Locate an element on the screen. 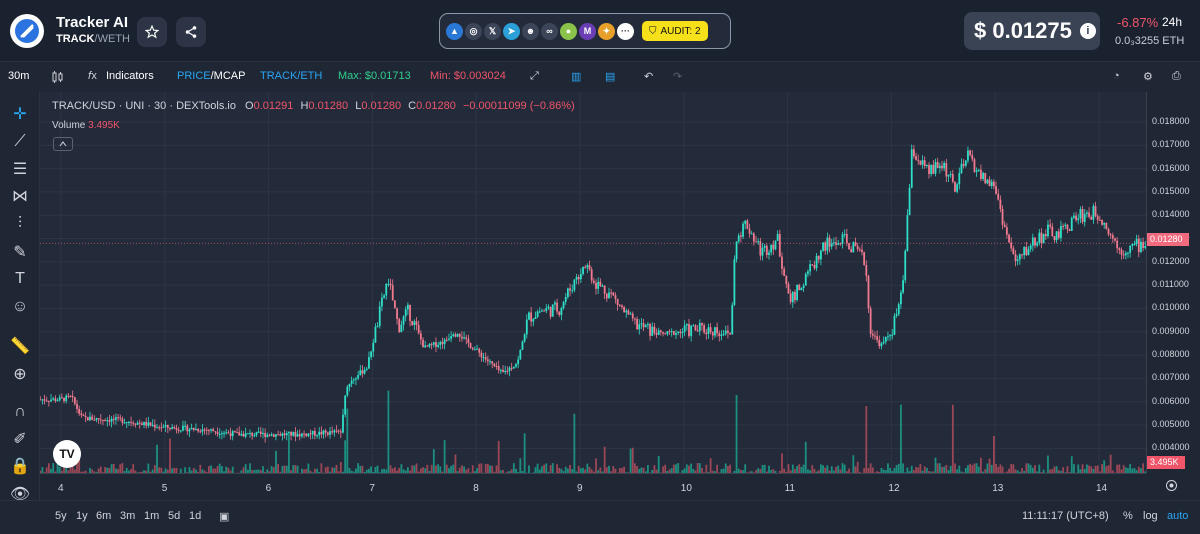  time-axis: 4 5 6 7 8 9 10 11 12 13 14 is located at coordinates (593, 486).